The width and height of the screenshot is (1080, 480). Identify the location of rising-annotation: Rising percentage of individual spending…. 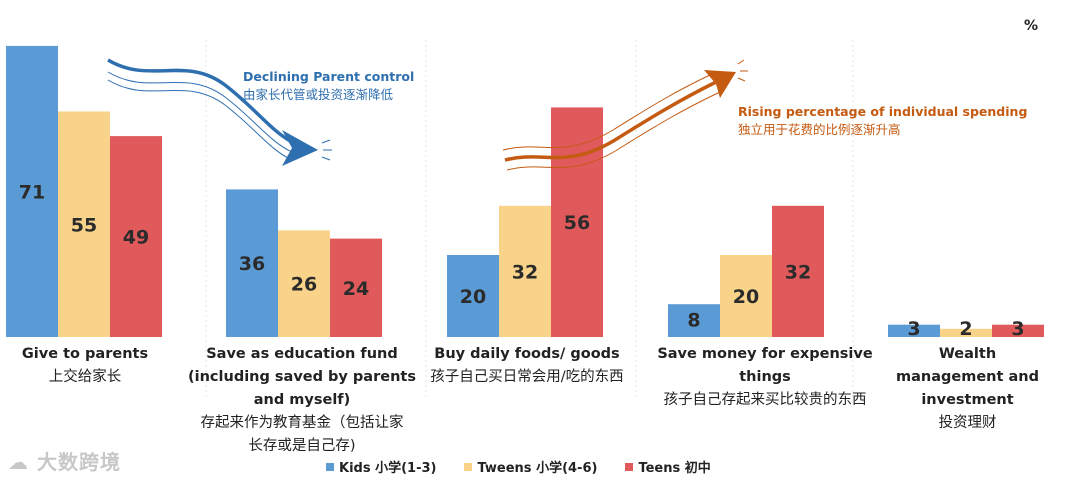
(882, 121).